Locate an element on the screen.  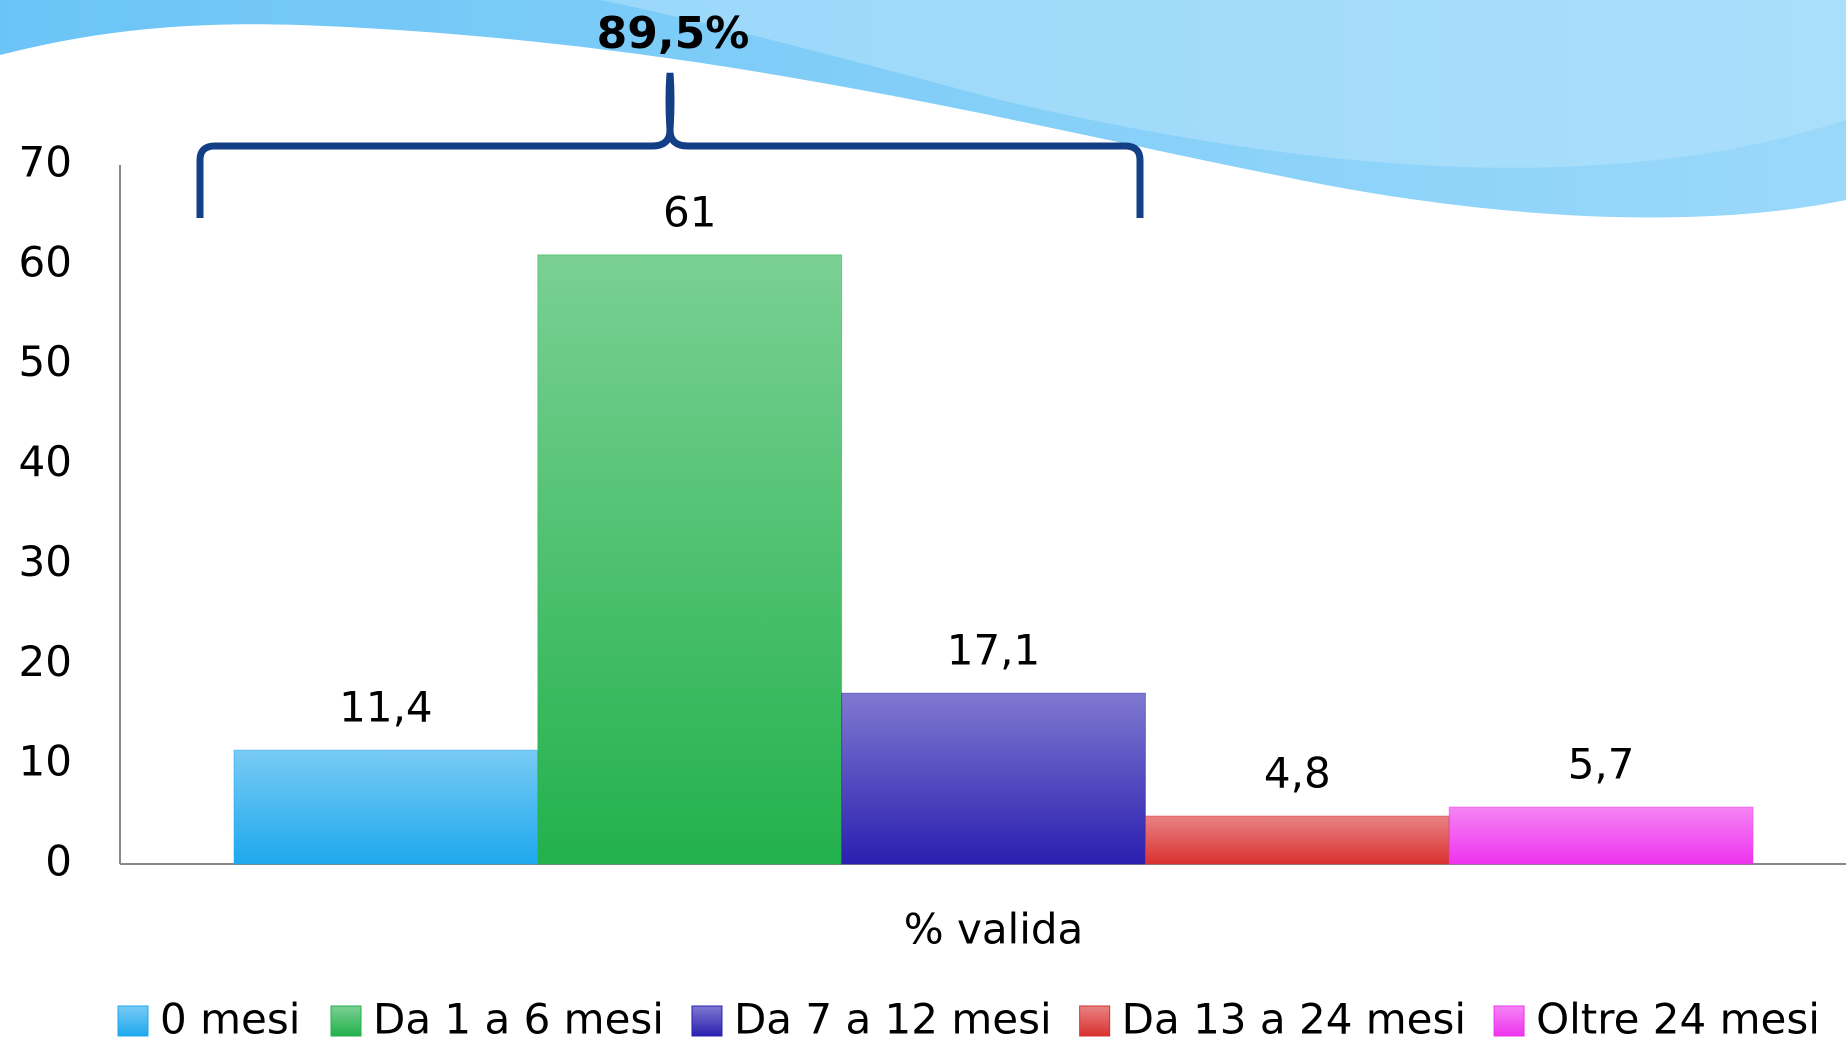
value-label: 17,1 is located at coordinates (994, 650).